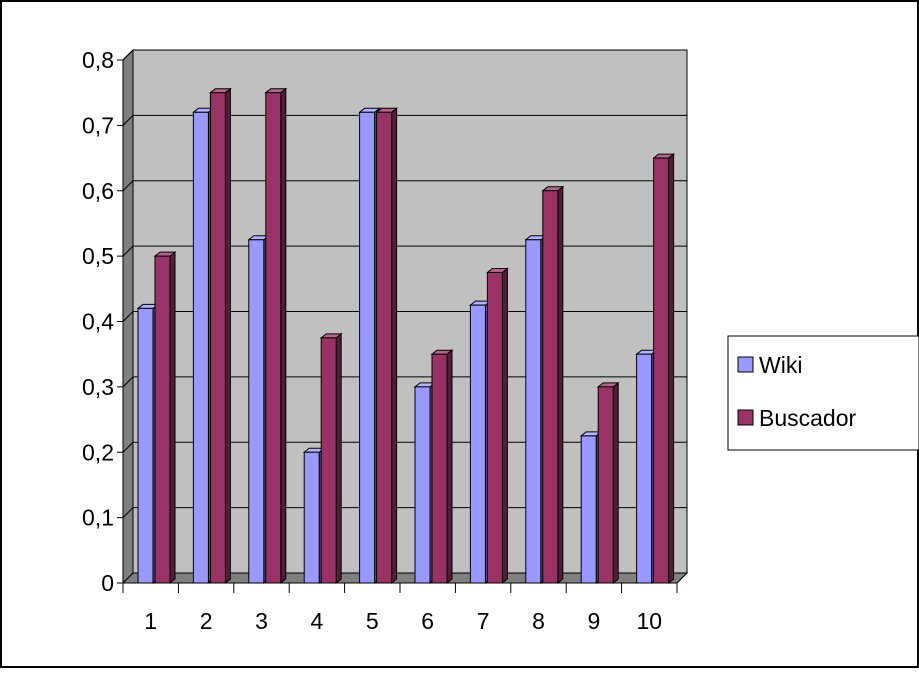 The width and height of the screenshot is (919, 673). I want to click on x-tick-label: 5, so click(372, 621).